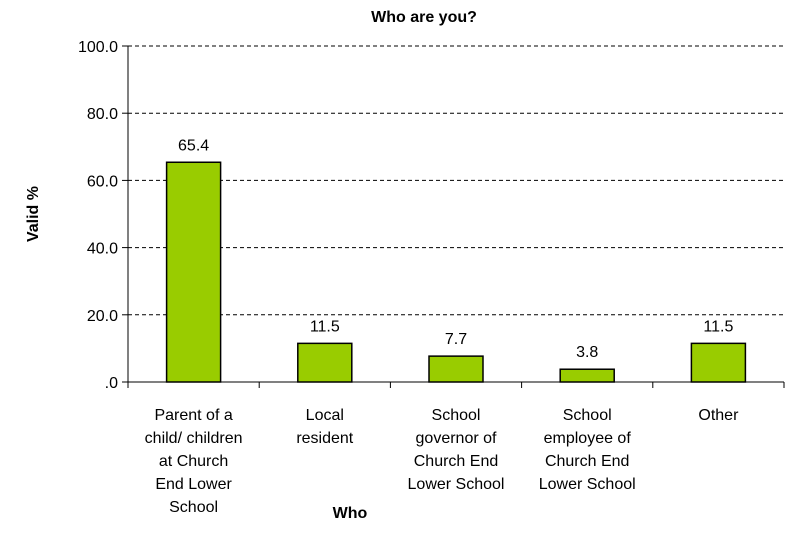 Image resolution: width=794 pixels, height=537 pixels. What do you see at coordinates (98, 47) in the screenshot?
I see `y-tick-label: 100.0` at bounding box center [98, 47].